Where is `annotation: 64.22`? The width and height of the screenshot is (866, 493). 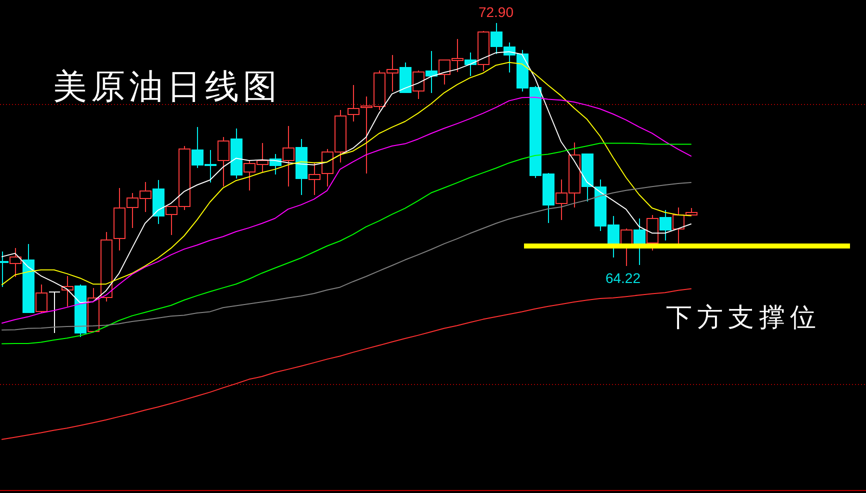 annotation: 64.22 is located at coordinates (623, 278).